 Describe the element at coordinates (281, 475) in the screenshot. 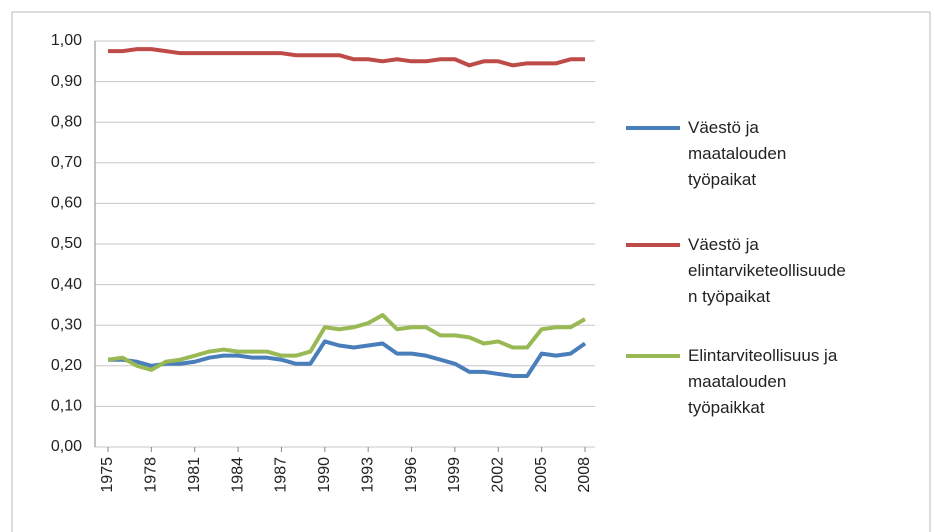

I see `x-tick-label: 1987` at that location.